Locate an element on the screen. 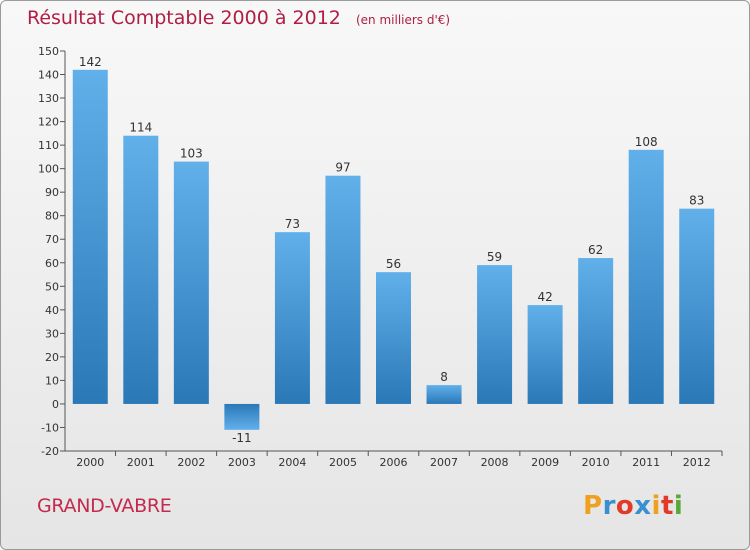  x-tick-label: 2009 is located at coordinates (545, 462).